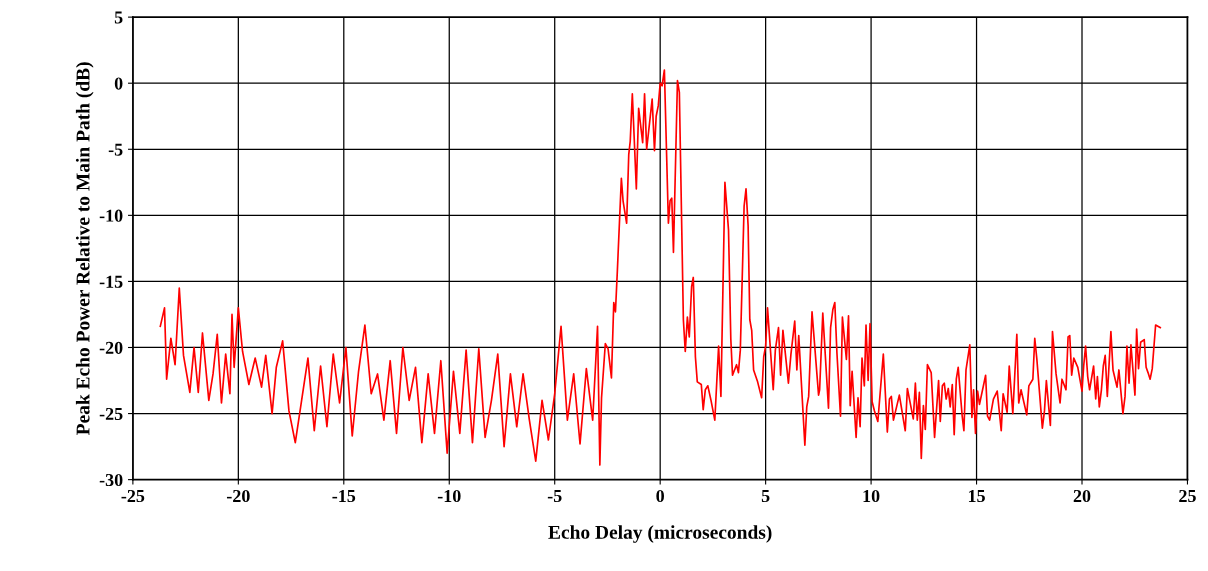 This screenshot has width=1208, height=571. Describe the element at coordinates (115, 149) in the screenshot. I see `y-tick-label: -5` at that location.